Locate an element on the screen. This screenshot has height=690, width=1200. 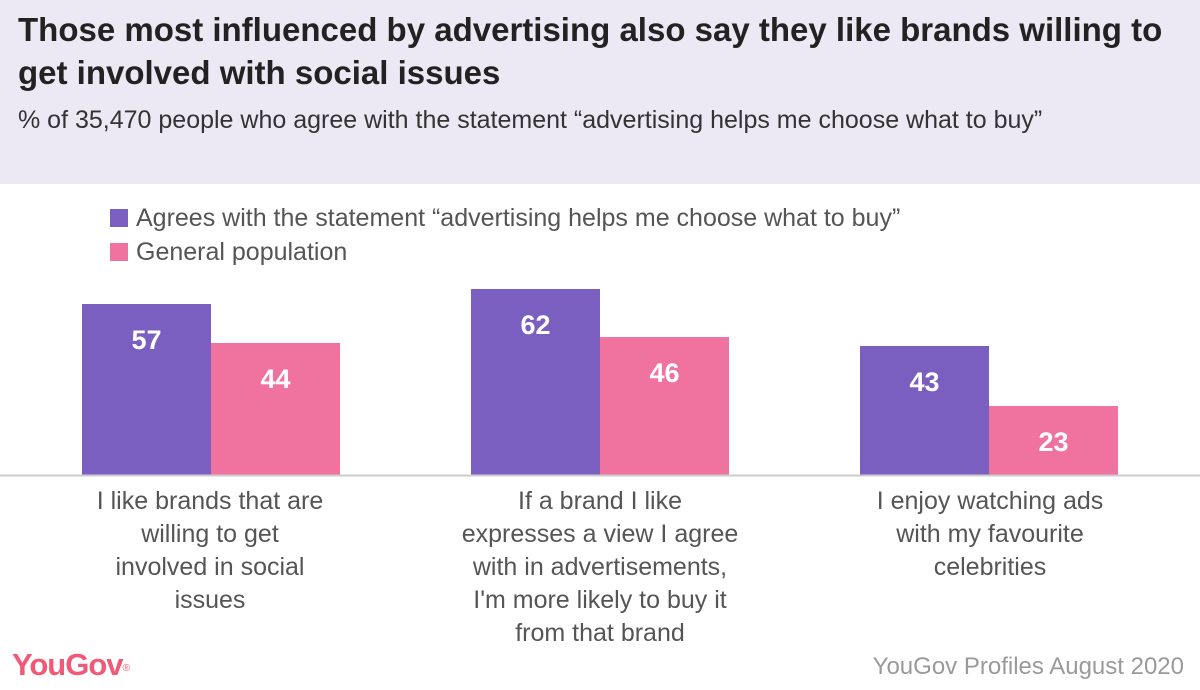
data-label-general-2: 46 is located at coordinates (664, 373).